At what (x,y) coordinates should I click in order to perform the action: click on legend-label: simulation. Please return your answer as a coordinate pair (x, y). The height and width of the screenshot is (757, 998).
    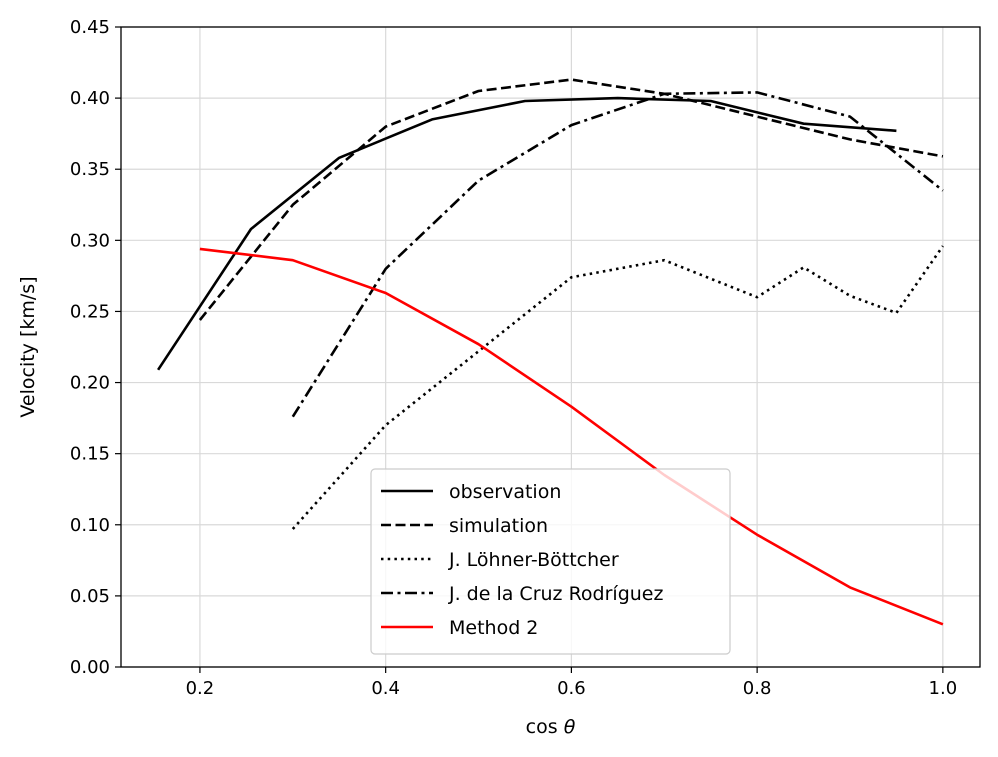
    Looking at the image, I should click on (498, 526).